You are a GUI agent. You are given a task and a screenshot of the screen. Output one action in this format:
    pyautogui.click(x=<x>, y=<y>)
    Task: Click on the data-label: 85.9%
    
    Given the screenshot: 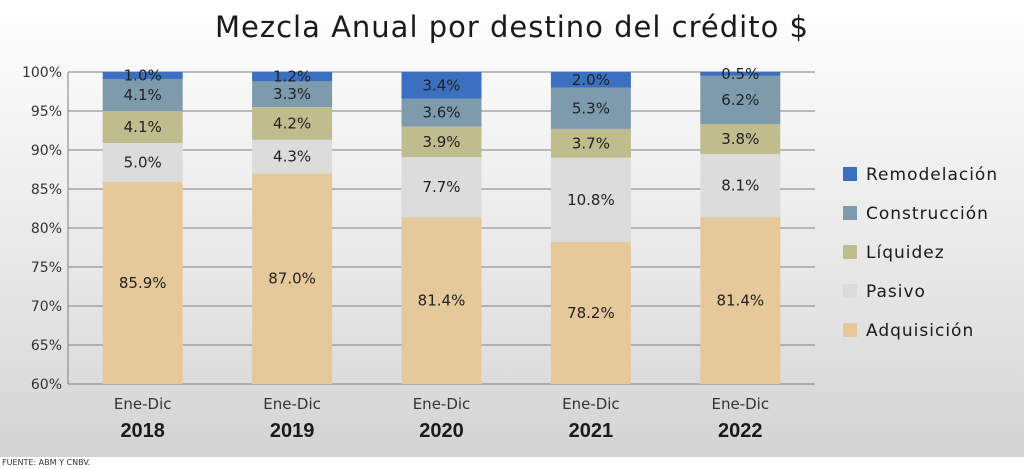 What is the action you would take?
    pyautogui.click(x=143, y=283)
    